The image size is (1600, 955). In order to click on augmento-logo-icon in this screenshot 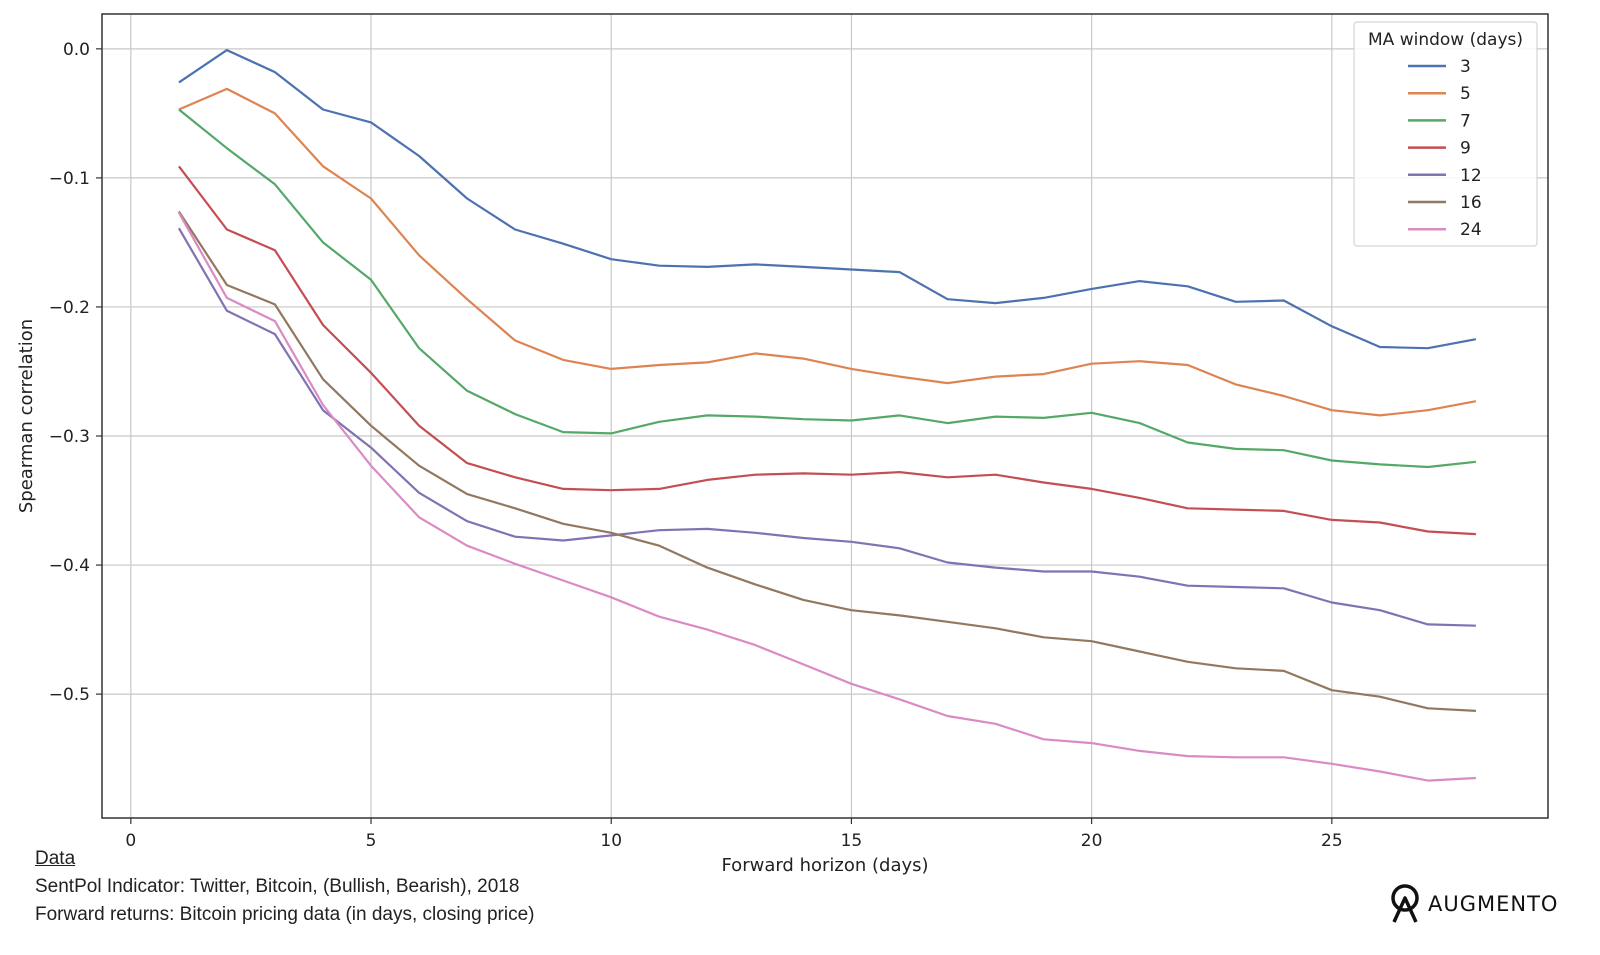, I will do `click(1405, 903)`.